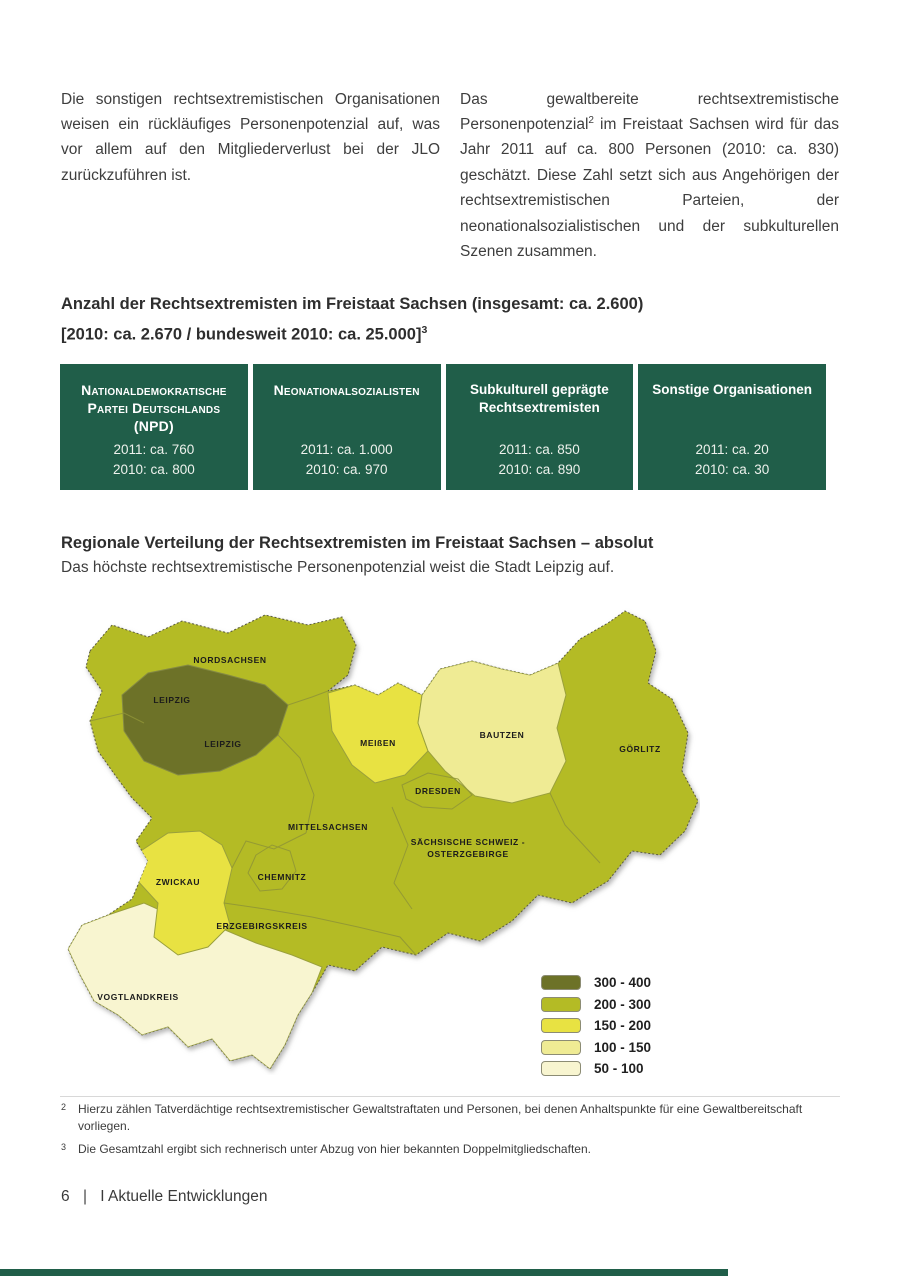 The width and height of the screenshot is (900, 1276). Describe the element at coordinates (181, 893) in the screenshot. I see `map-region-zwickau` at that location.